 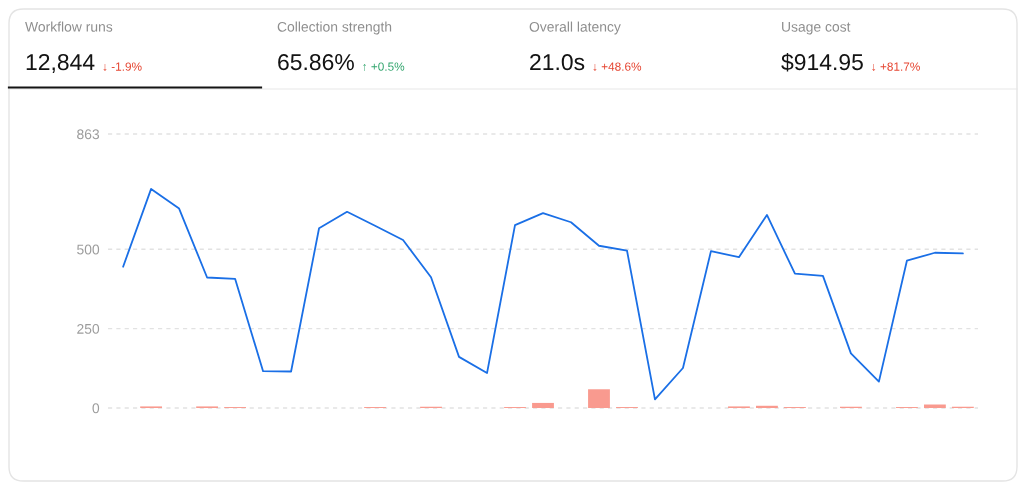 What do you see at coordinates (816, 28) in the screenshot?
I see `text: Usage cost` at bounding box center [816, 28].